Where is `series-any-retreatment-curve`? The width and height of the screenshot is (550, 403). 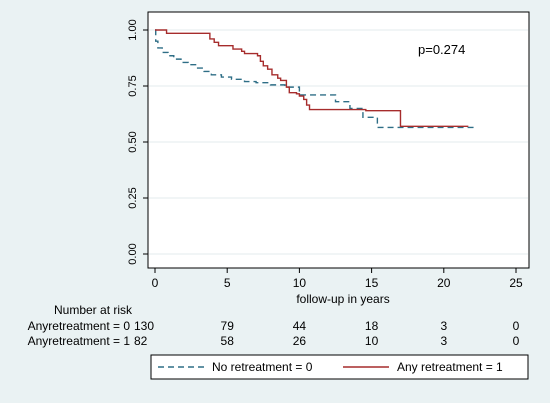 series-any-retreatment-curve is located at coordinates (312, 78).